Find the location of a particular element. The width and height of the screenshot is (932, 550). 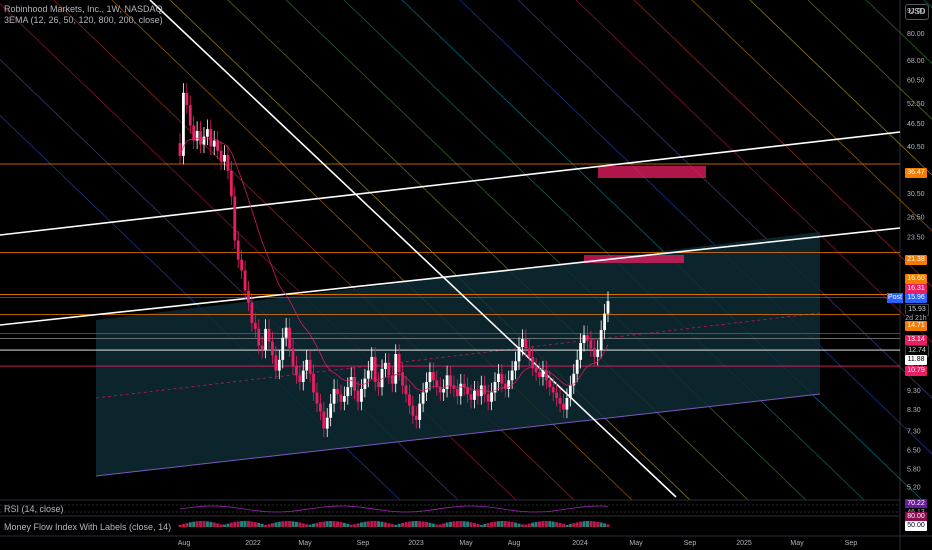

y-tick-label: 5.20 is located at coordinates (914, 488).